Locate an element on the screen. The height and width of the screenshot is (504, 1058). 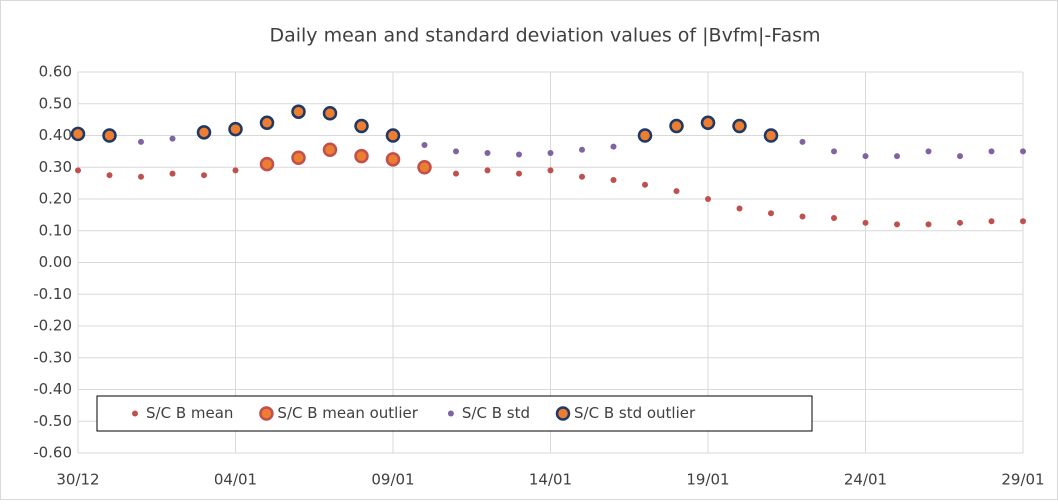
x-tick-label: 24/01 is located at coordinates (865, 480).